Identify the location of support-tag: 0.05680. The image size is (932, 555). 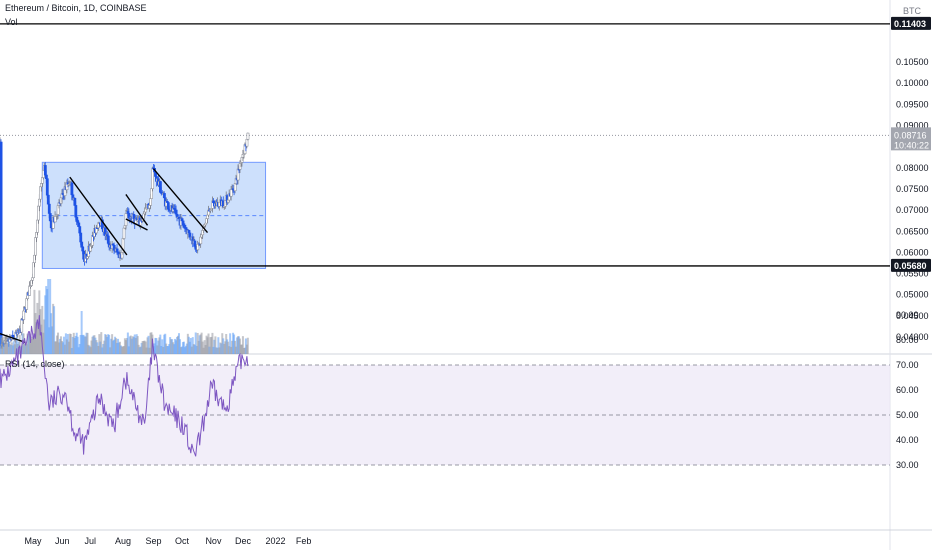
(910, 266).